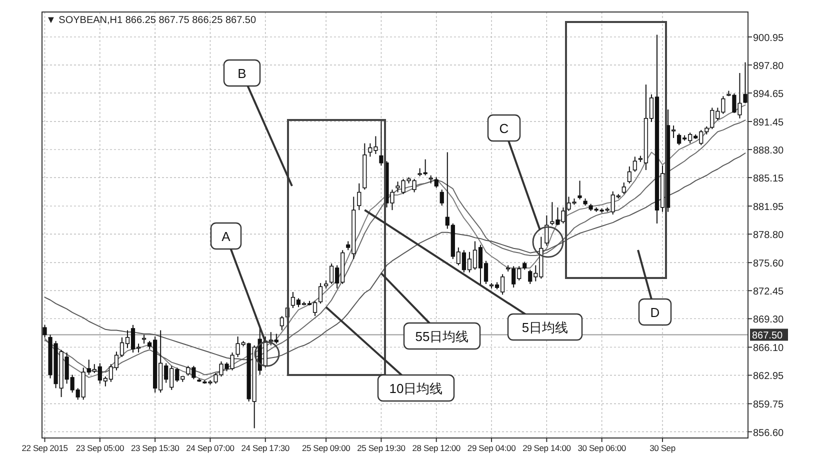 Image resolution: width=815 pixels, height=469 pixels. Describe the element at coordinates (547, 448) in the screenshot. I see `x-tick-label: 29 Sep 14:00` at that location.